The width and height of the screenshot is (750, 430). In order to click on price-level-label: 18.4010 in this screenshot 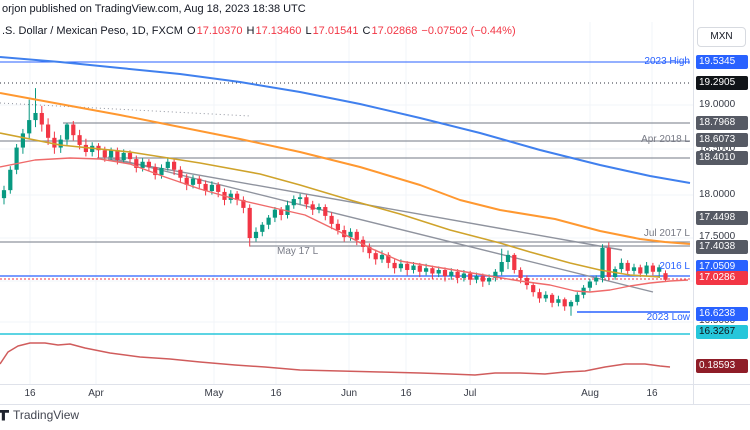, I will do `click(722, 158)`.